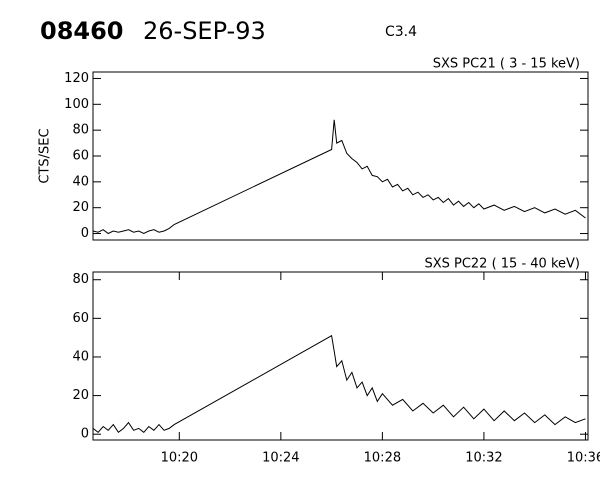 This screenshot has height=480, width=600. I want to click on x-tick-label: 10:32, so click(483, 458).